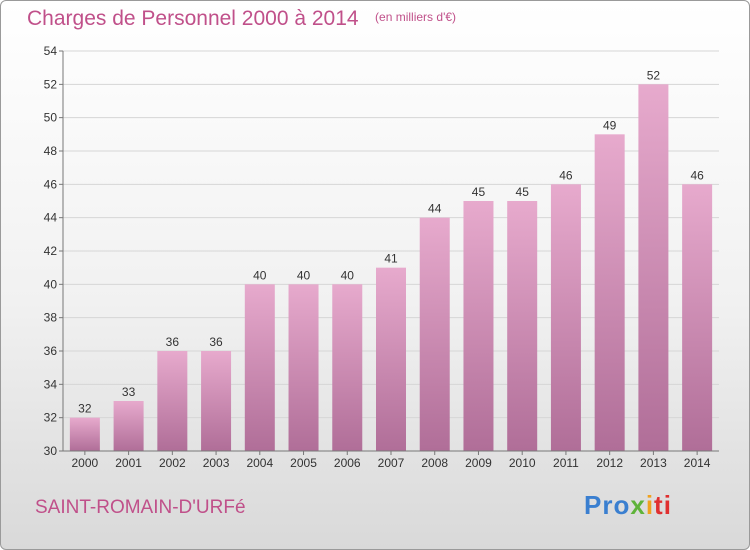 The height and width of the screenshot is (550, 750). Describe the element at coordinates (193, 18) in the screenshot. I see `chart-title: Charges de Personnel 2000 à 2014` at that location.